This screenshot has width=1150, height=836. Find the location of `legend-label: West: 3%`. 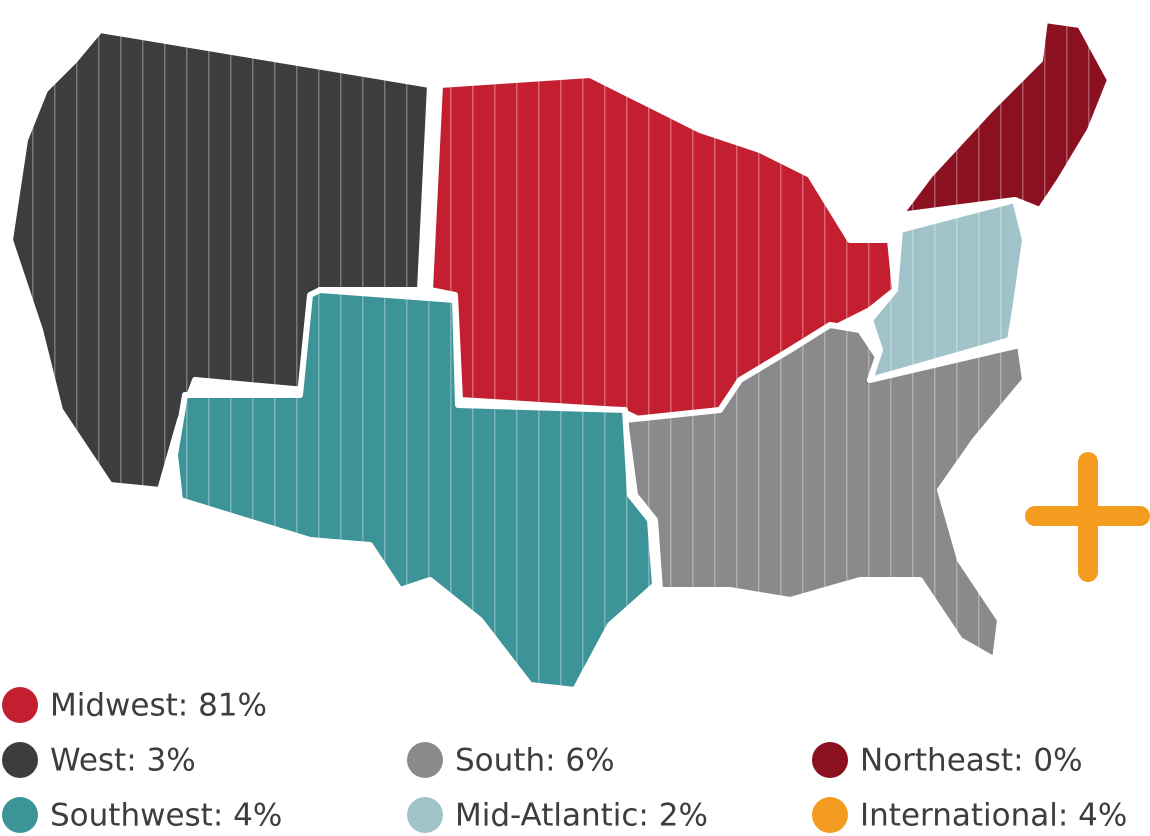

legend-label: West: 3% is located at coordinates (123, 761).